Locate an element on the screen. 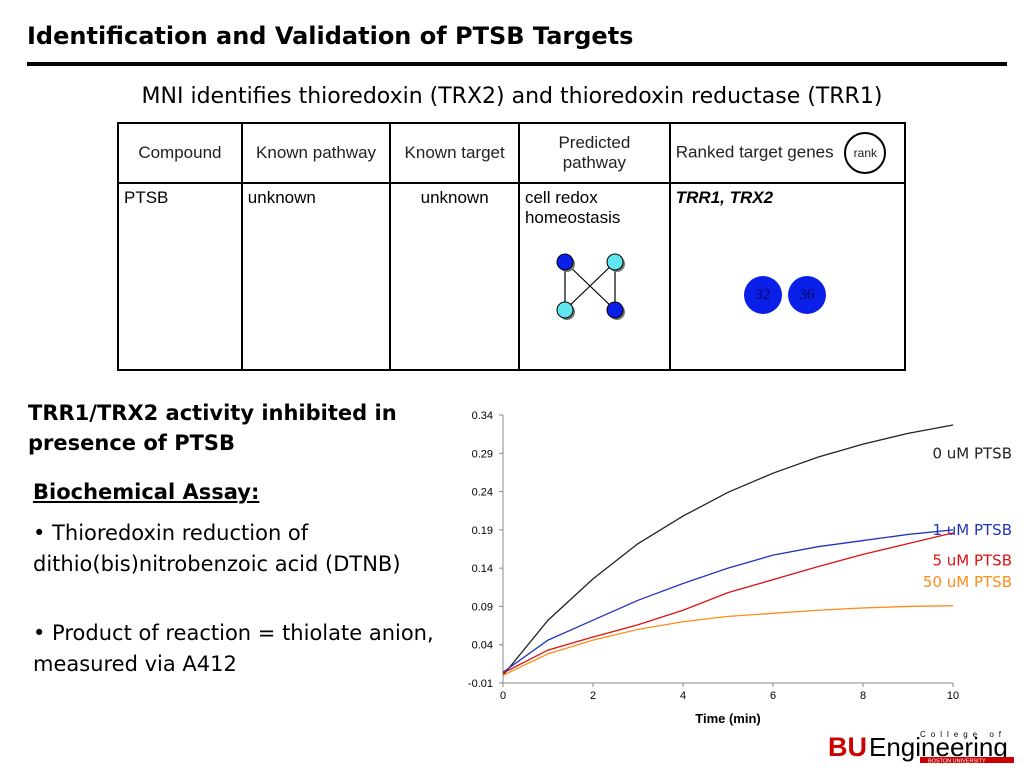 Image resolution: width=1024 pixels, height=768 pixels. header-known-target: Known target is located at coordinates (454, 153).